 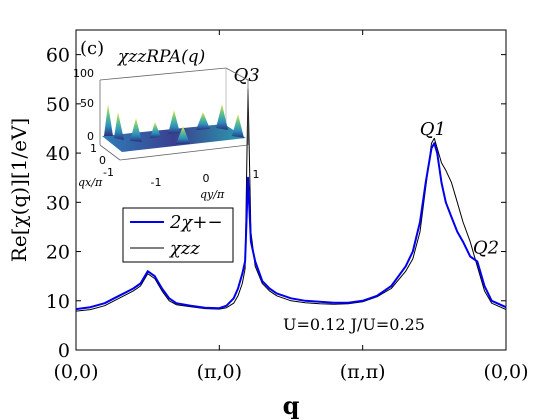 What do you see at coordinates (219, 372) in the screenshot?
I see `x-tick-label: (π,0)` at bounding box center [219, 372].